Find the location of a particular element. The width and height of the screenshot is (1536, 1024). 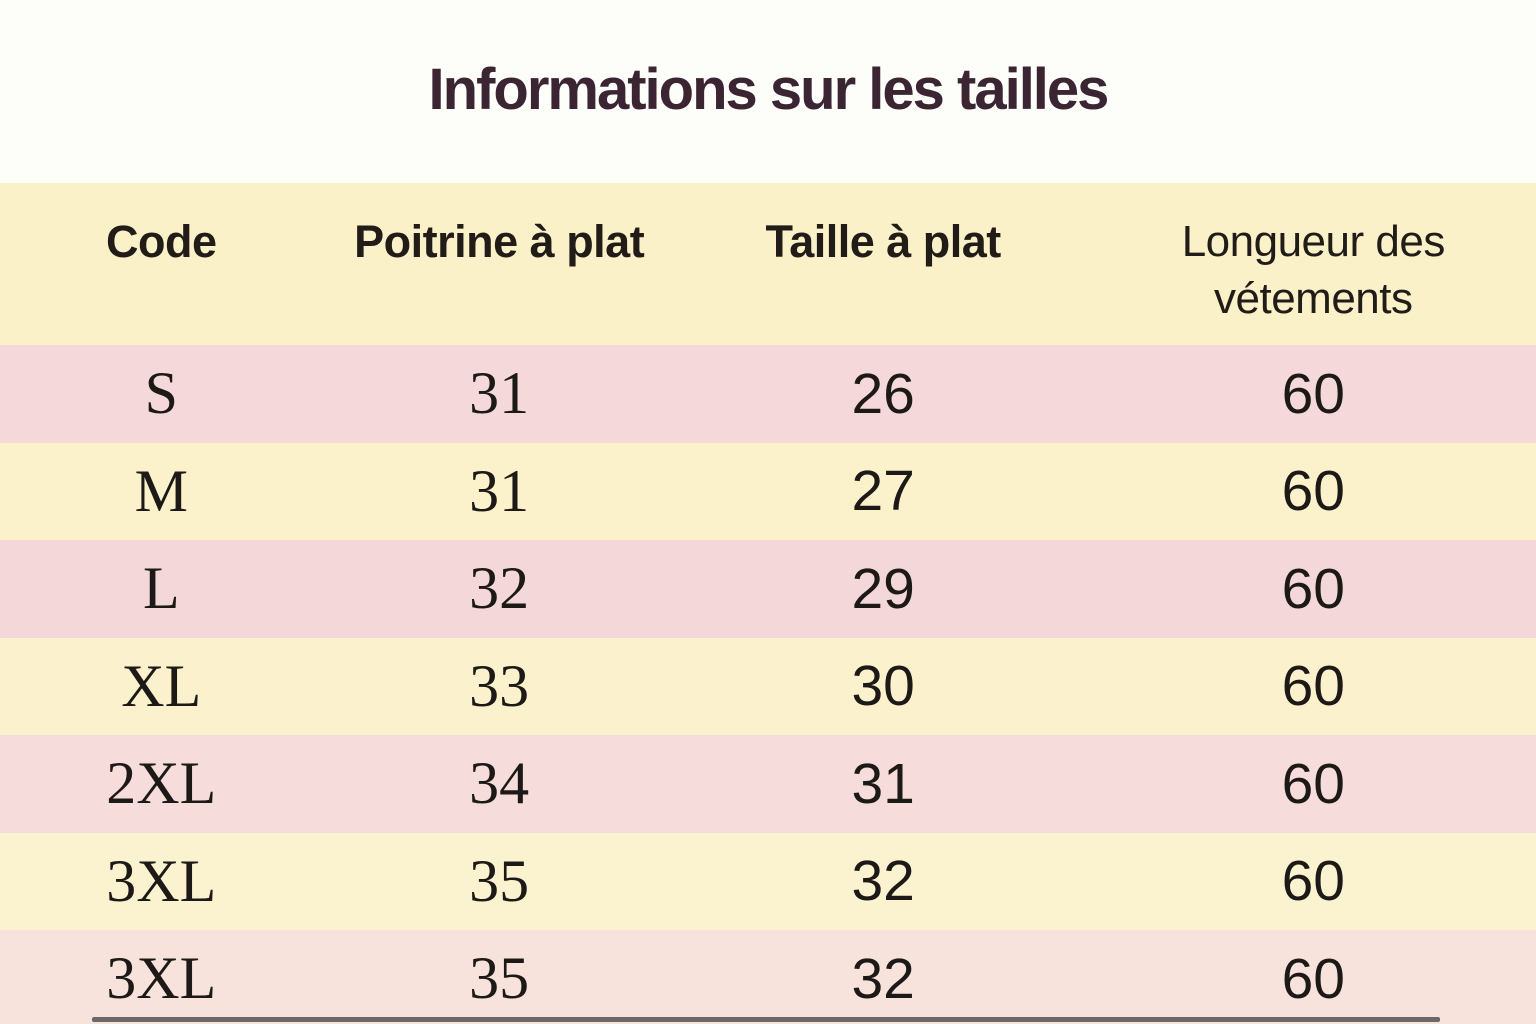

column-header-code: Code is located at coordinates (161, 264).